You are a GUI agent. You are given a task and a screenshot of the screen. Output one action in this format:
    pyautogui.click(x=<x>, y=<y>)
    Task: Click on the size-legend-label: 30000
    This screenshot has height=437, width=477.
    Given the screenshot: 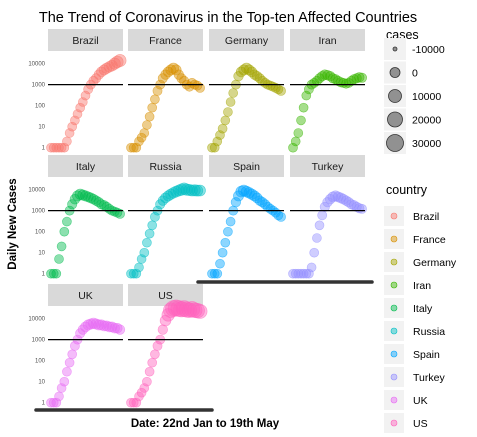 What is the action you would take?
    pyautogui.click(x=426, y=144)
    